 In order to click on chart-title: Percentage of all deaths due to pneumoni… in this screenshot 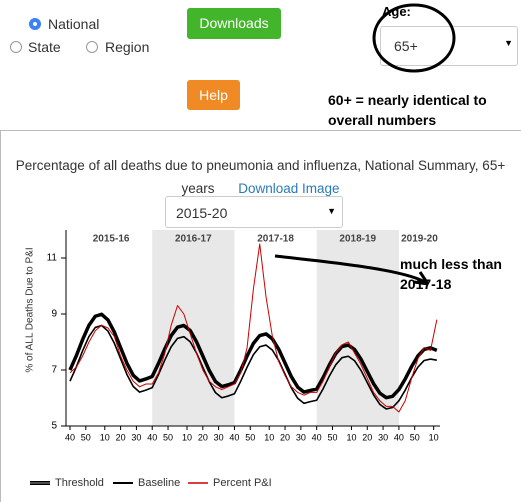, I will do `click(260, 177)`.